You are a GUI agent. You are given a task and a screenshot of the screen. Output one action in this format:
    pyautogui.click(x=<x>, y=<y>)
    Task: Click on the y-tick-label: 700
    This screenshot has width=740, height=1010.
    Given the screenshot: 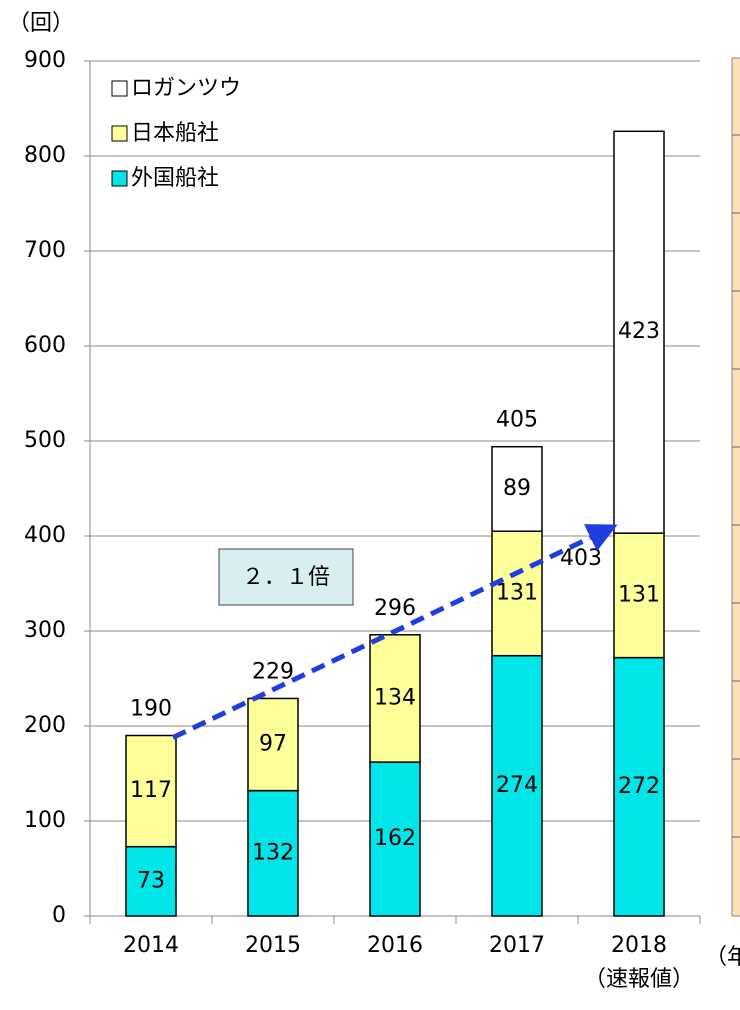 What is the action you would take?
    pyautogui.click(x=45, y=250)
    